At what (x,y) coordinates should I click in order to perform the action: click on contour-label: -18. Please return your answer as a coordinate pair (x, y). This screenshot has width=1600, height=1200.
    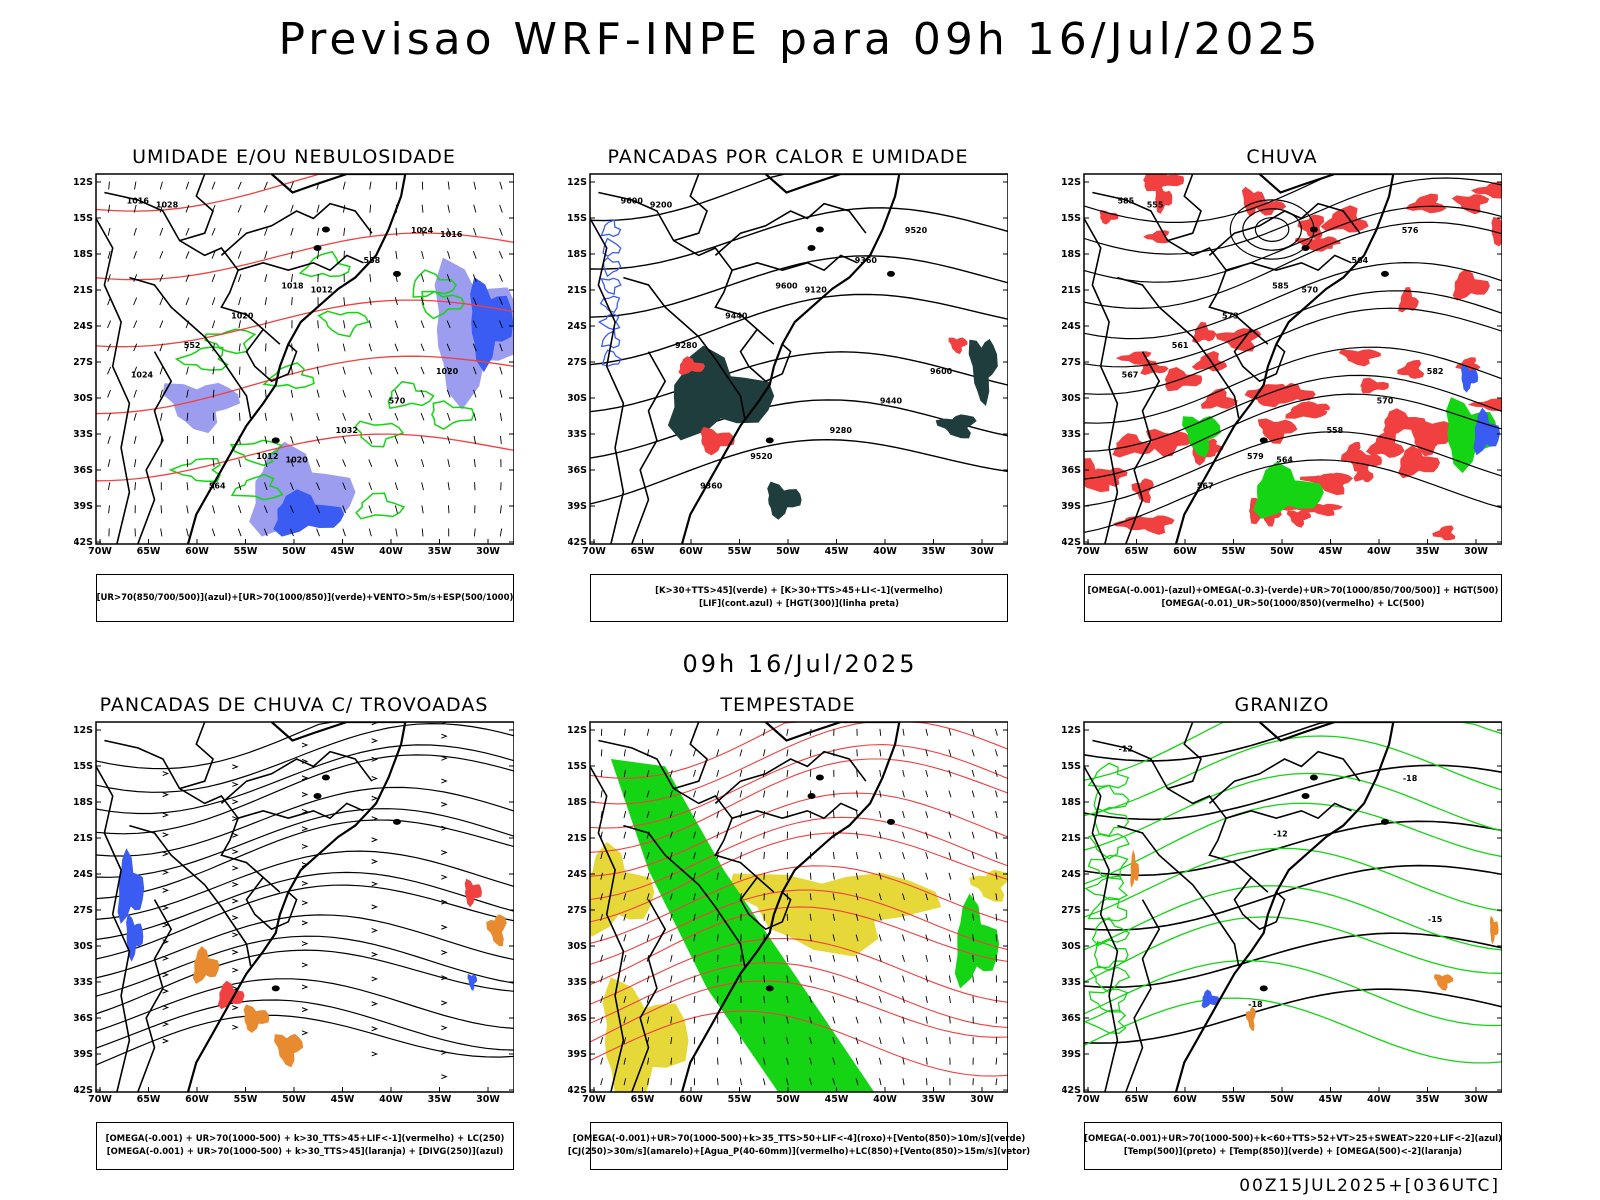
    Looking at the image, I should click on (1255, 1004).